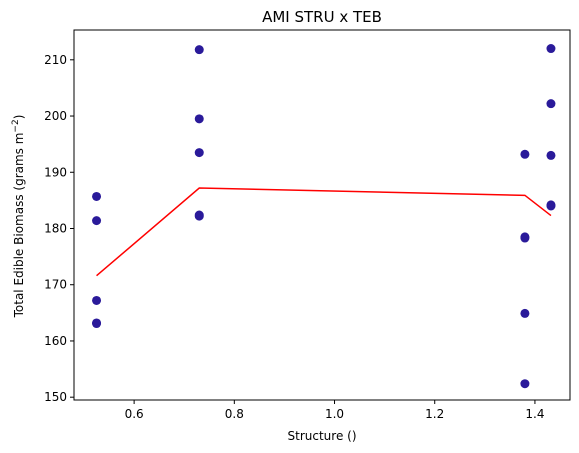 Image resolution: width=579 pixels, height=453 pixels. What do you see at coordinates (19, 226) in the screenshot?
I see `y-axis-label-main: Total Edible Biomass (grams m` at bounding box center [19, 226].